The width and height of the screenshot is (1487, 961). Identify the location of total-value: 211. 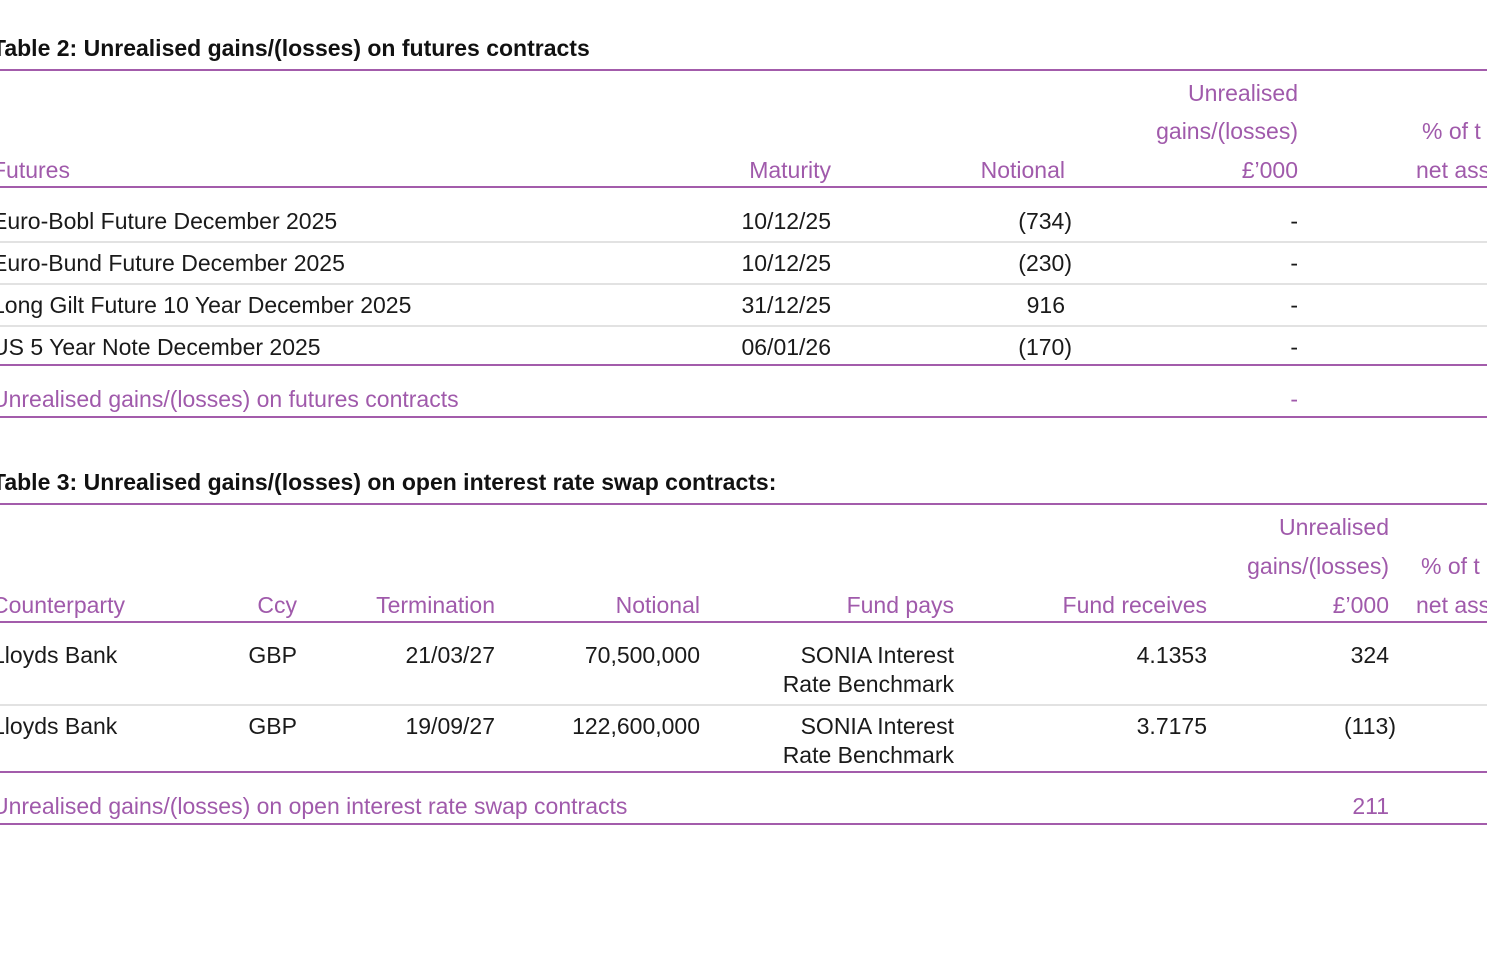
(1370, 806).